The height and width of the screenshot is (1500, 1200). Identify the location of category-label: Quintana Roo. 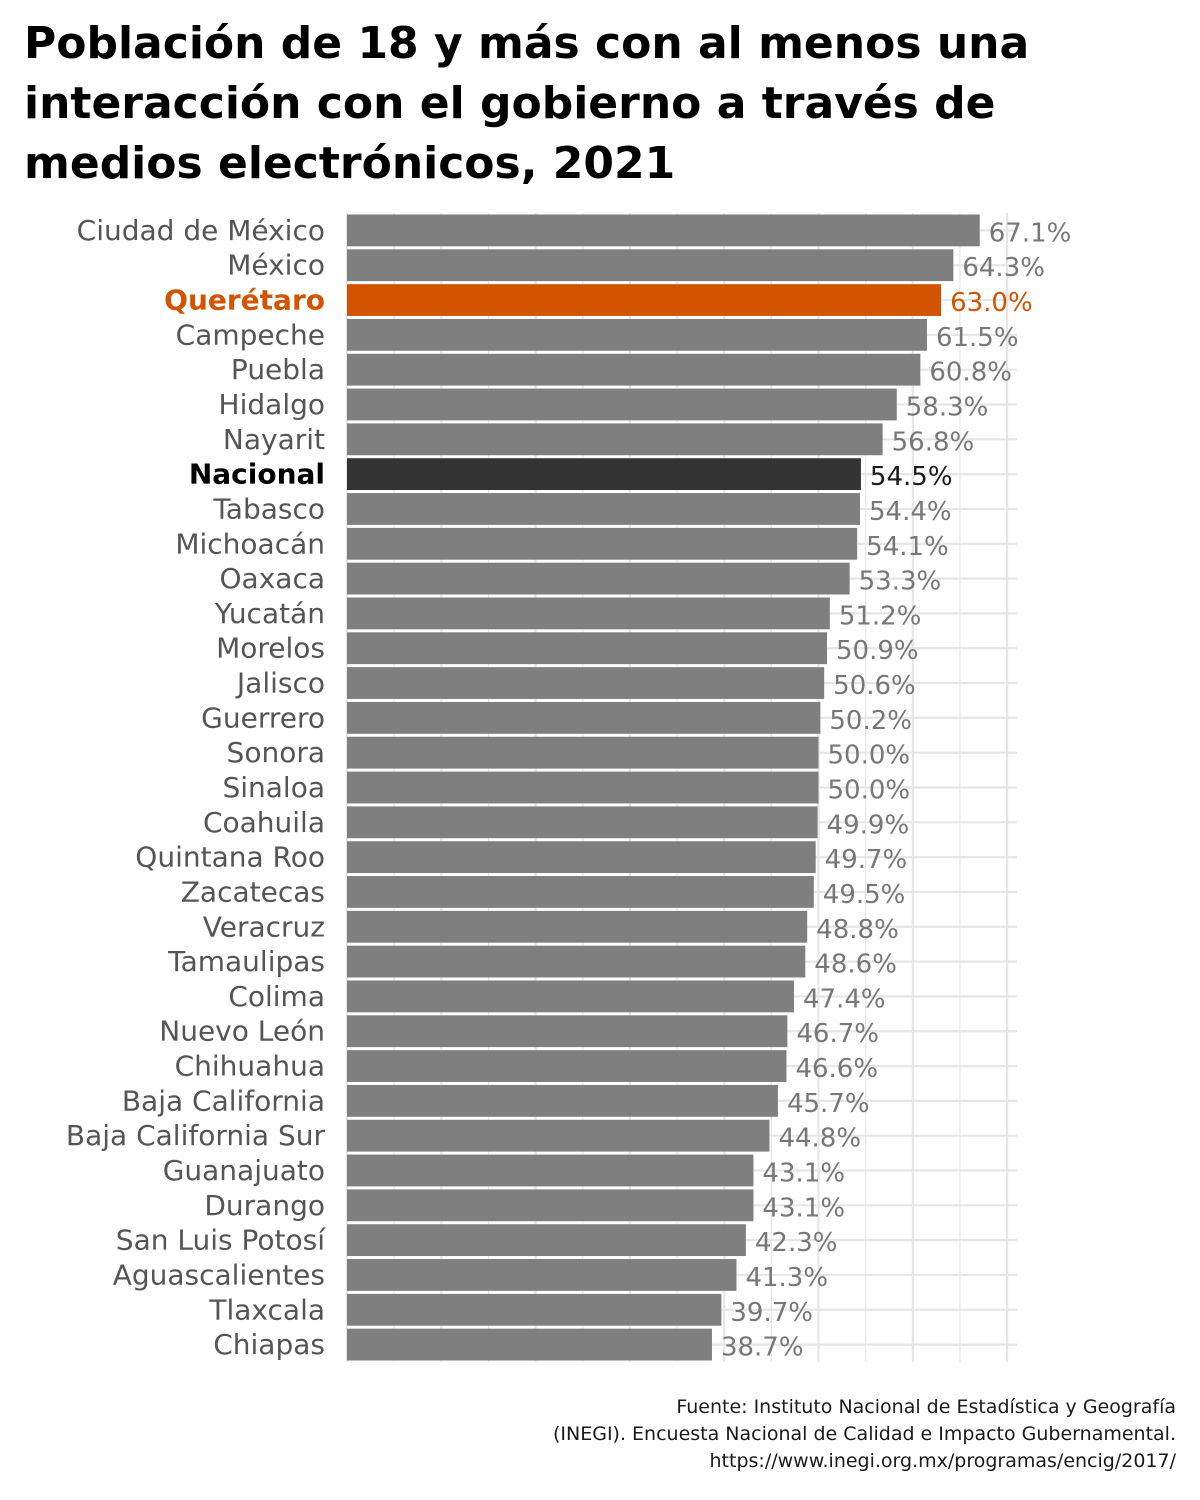
(230, 857).